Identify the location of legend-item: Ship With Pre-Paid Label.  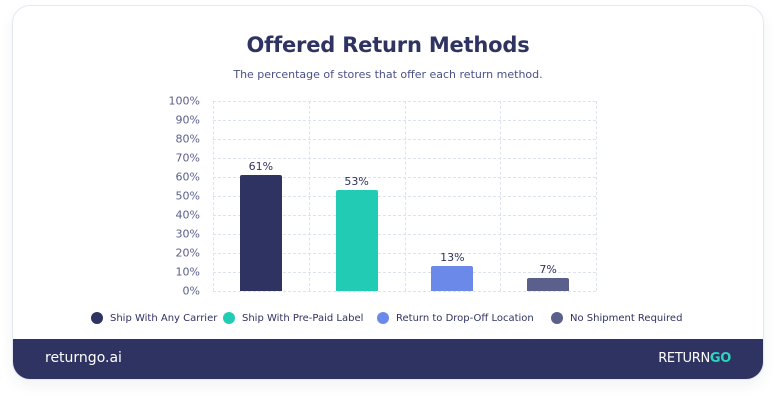
(293, 318).